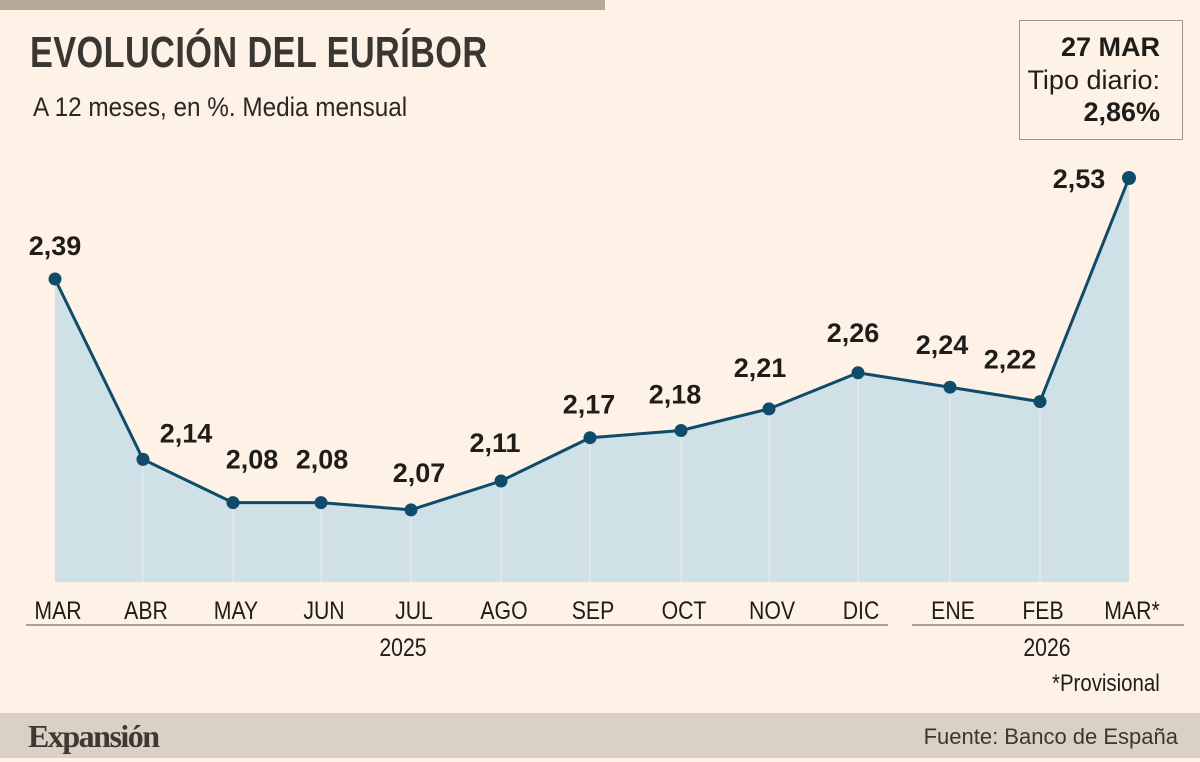  Describe the element at coordinates (593, 610) in the screenshot. I see `x-tick-label: SEP` at that location.